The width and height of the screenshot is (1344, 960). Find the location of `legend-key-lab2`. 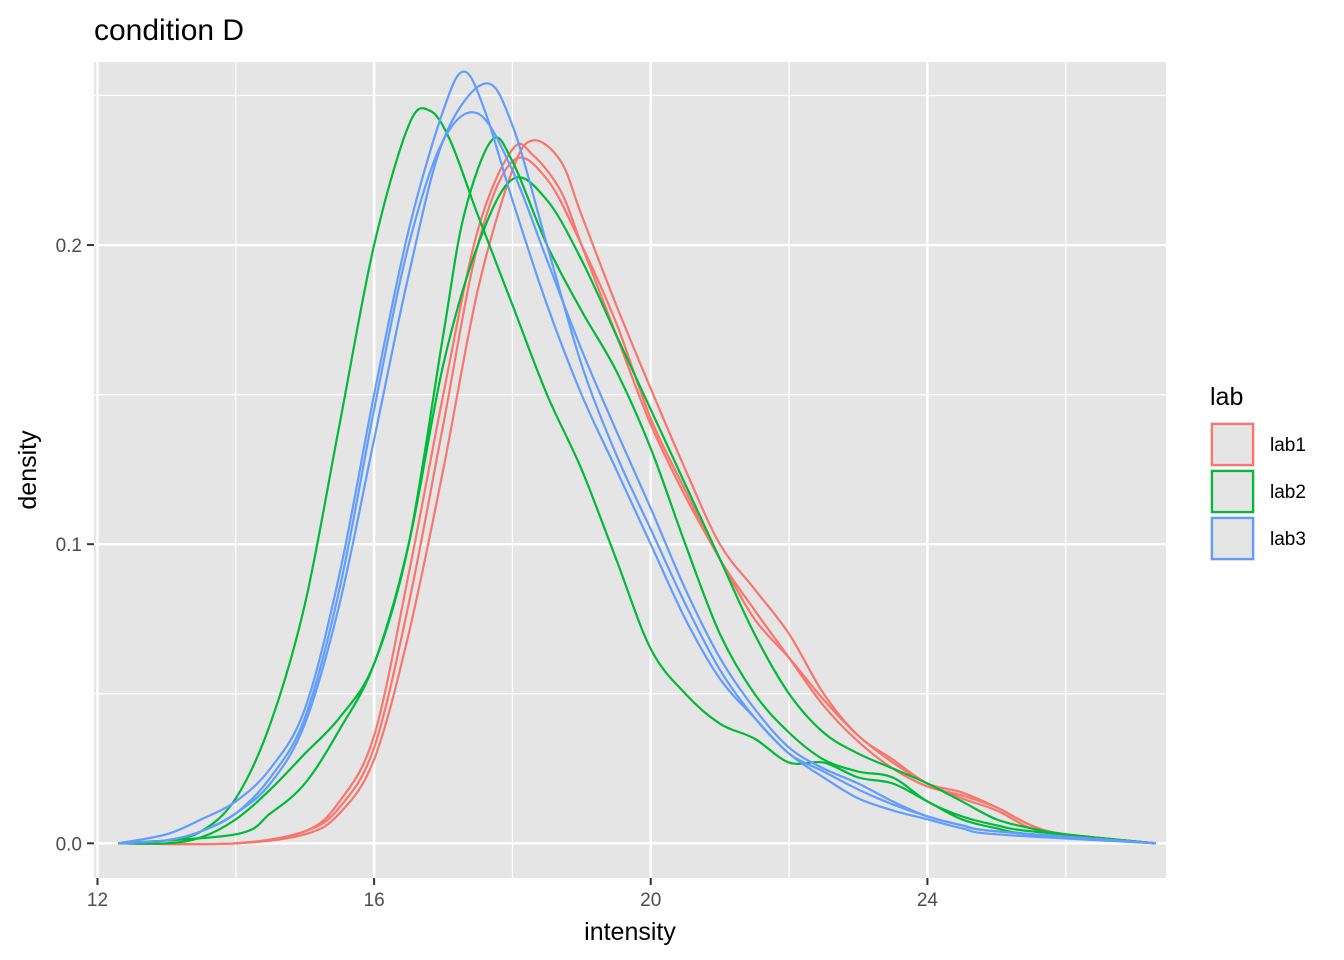

legend-key-lab2 is located at coordinates (1232, 491).